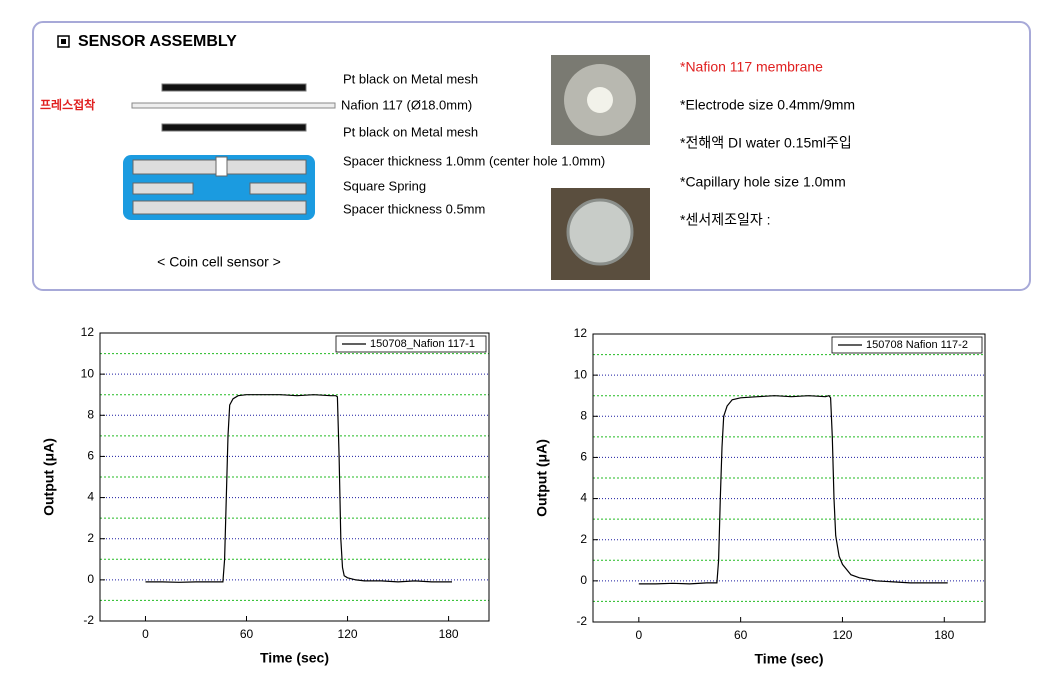 Image resolution: width=1057 pixels, height=683 pixels. Describe the element at coordinates (414, 208) in the screenshot. I see `layer-label: Spacer thickness 0.5mm` at that location.